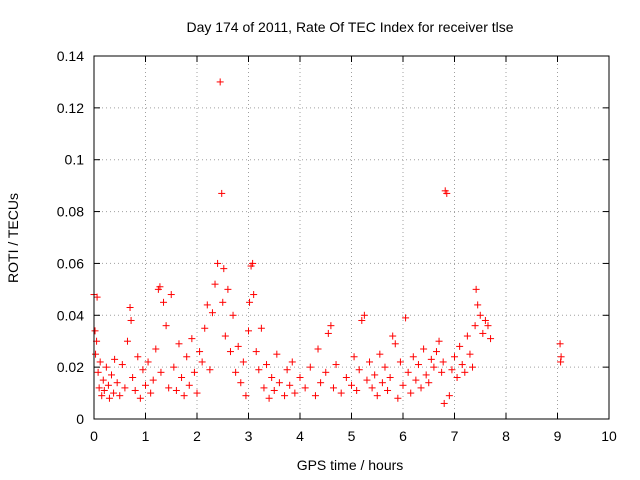 The width and height of the screenshot is (640, 480). I want to click on x-tick-label: 3, so click(249, 436).